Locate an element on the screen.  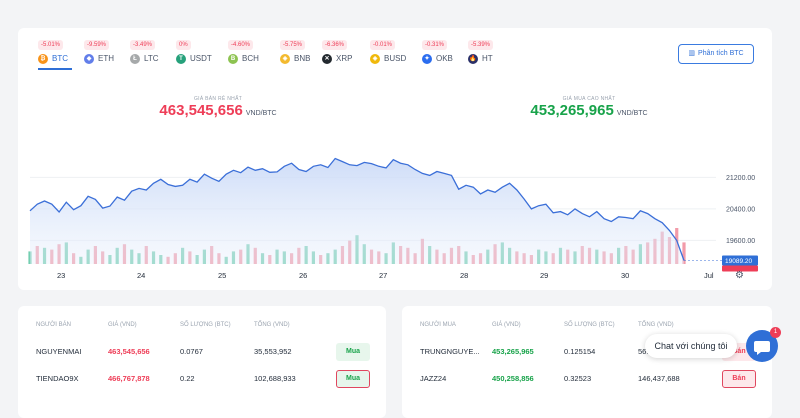
price-change-tag is located at coordinates (740, 268).